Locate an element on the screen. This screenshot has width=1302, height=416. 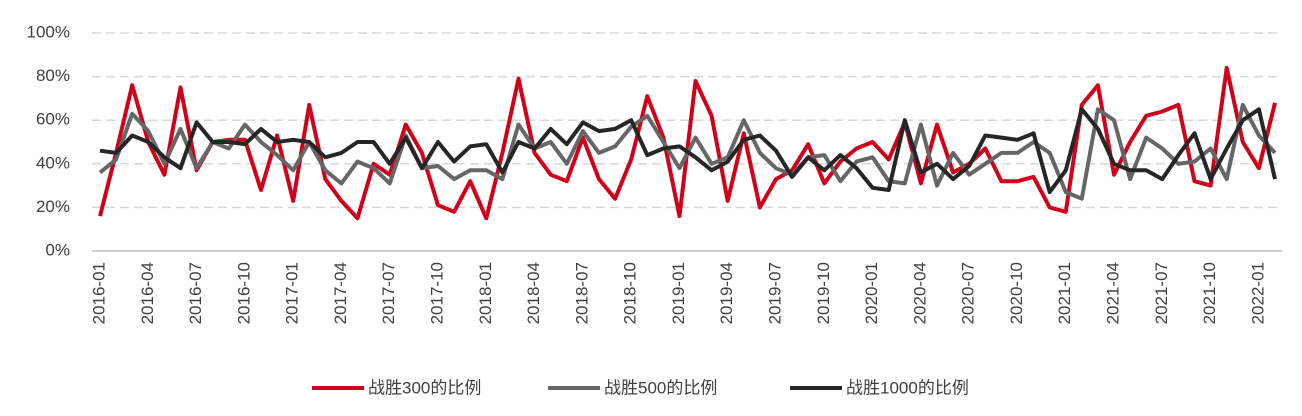
x-tick-label: 2021-10 is located at coordinates (1209, 293).